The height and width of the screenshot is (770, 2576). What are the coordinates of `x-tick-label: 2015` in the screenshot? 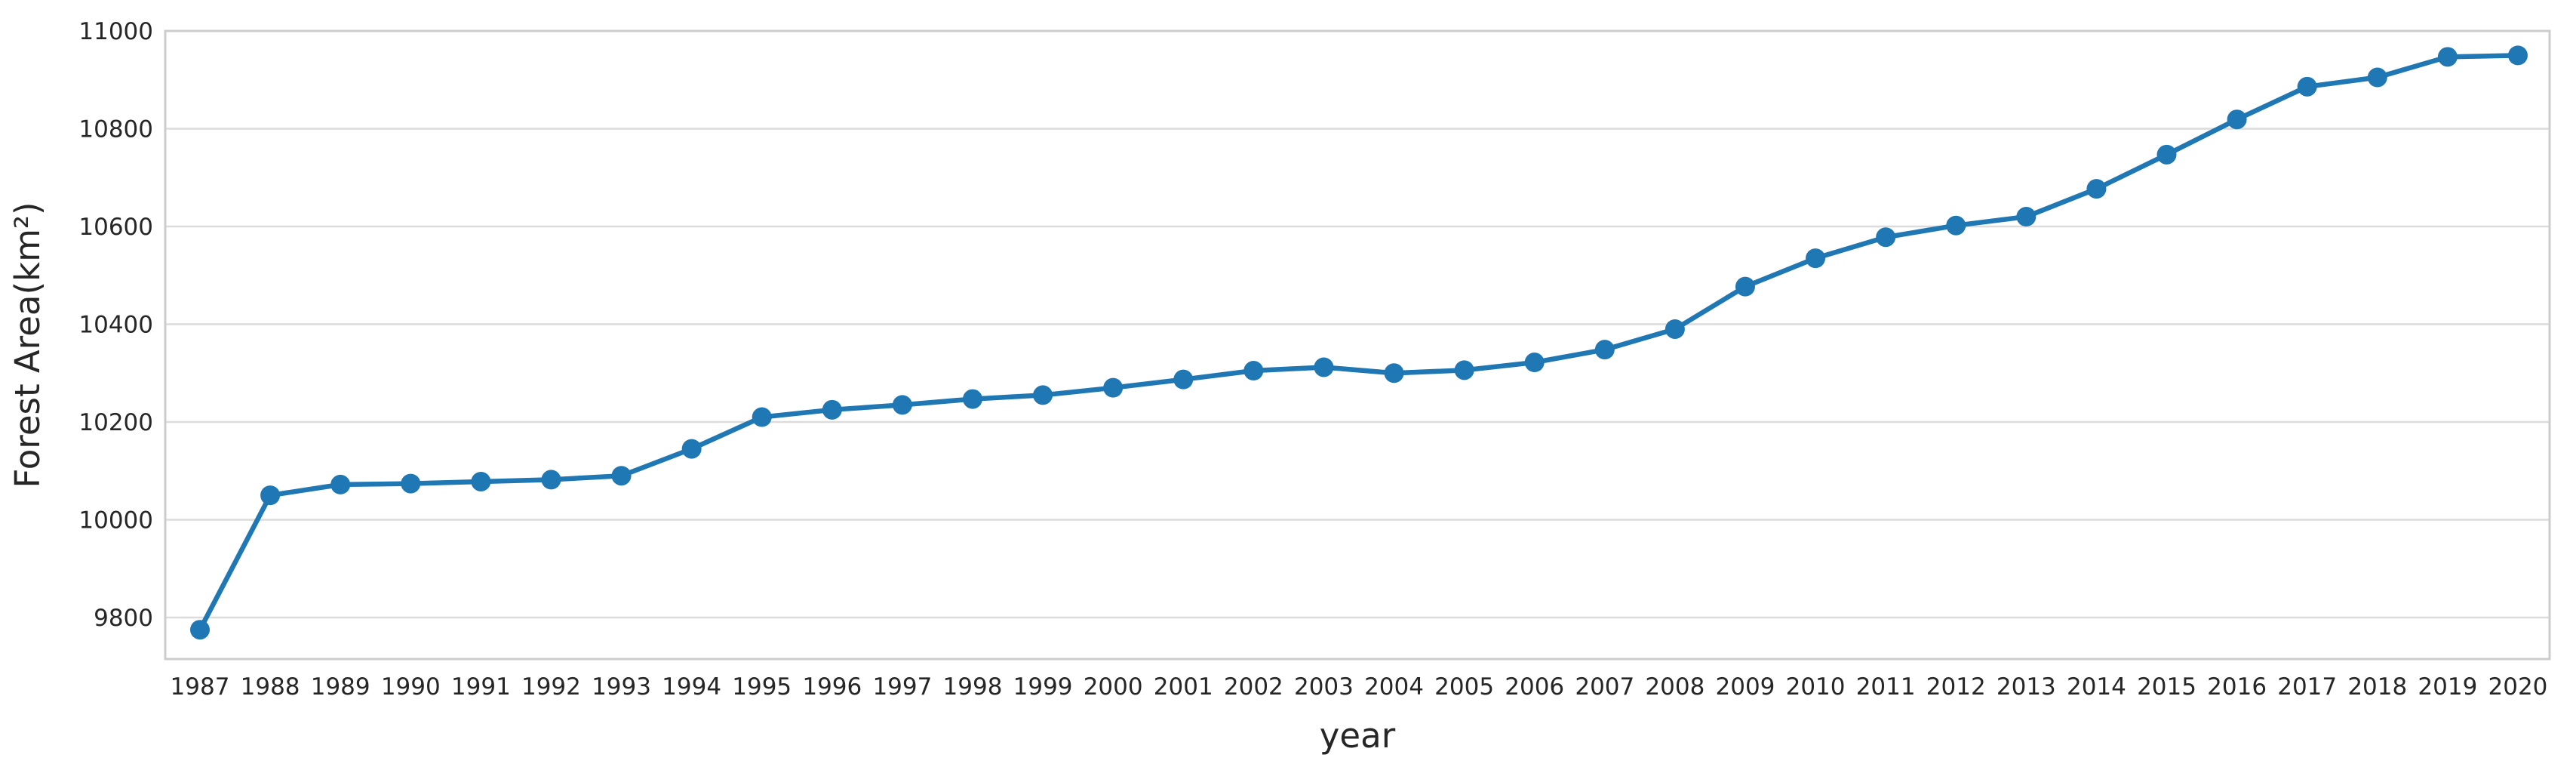 It's located at (2166, 687).